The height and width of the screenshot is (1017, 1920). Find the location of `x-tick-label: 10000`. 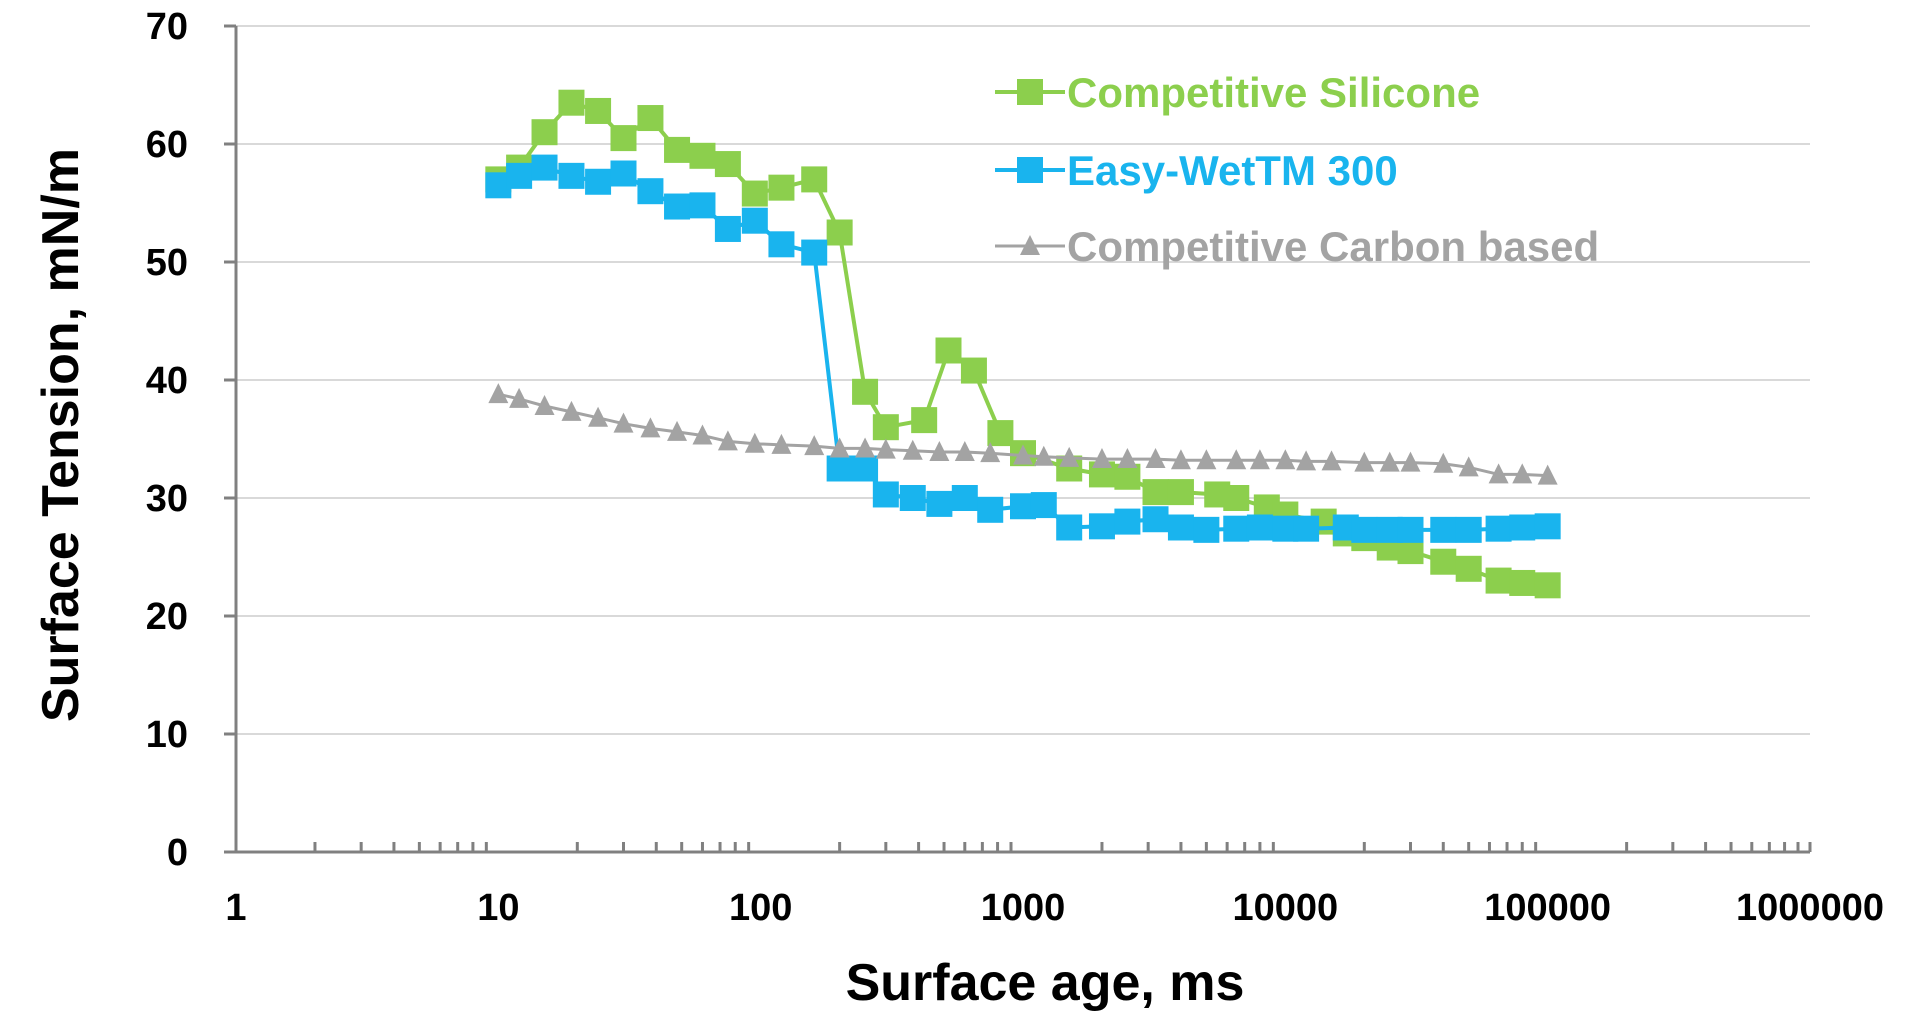

x-tick-label: 10000 is located at coordinates (1285, 908).